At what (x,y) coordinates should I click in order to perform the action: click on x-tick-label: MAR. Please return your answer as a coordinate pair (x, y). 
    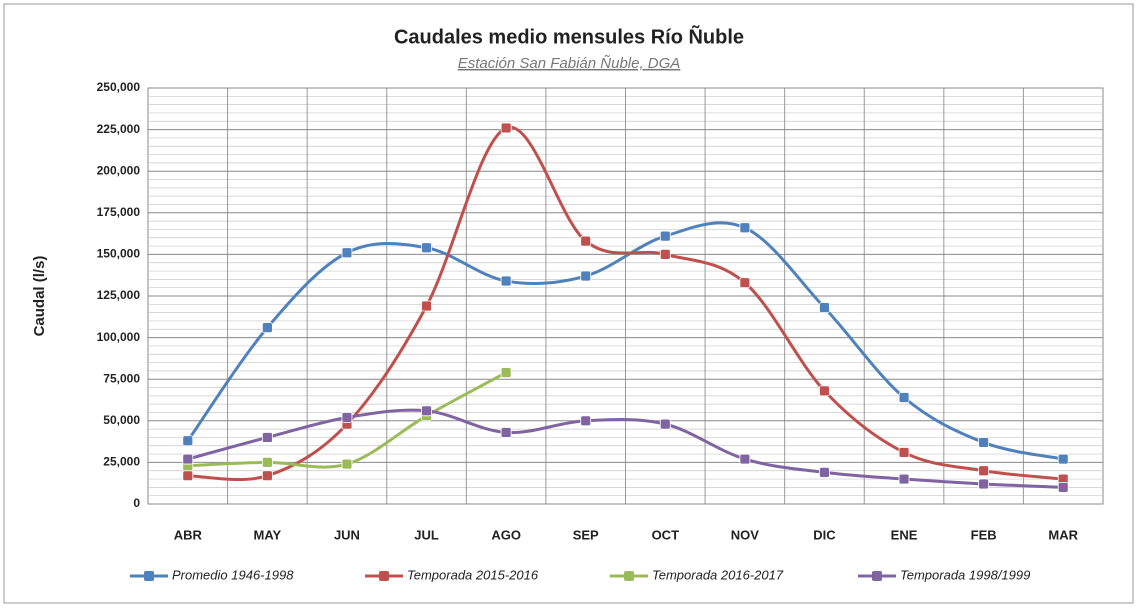
    Looking at the image, I should click on (1063, 534).